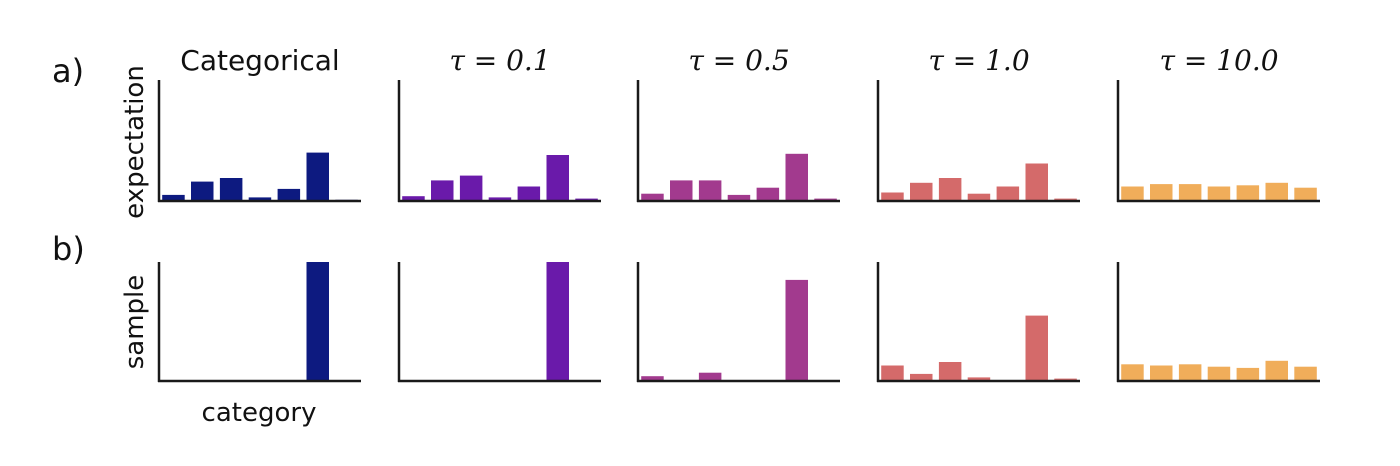 The height and width of the screenshot is (466, 1400). I want to click on column-title-2: τ = 0.1, so click(499, 60).